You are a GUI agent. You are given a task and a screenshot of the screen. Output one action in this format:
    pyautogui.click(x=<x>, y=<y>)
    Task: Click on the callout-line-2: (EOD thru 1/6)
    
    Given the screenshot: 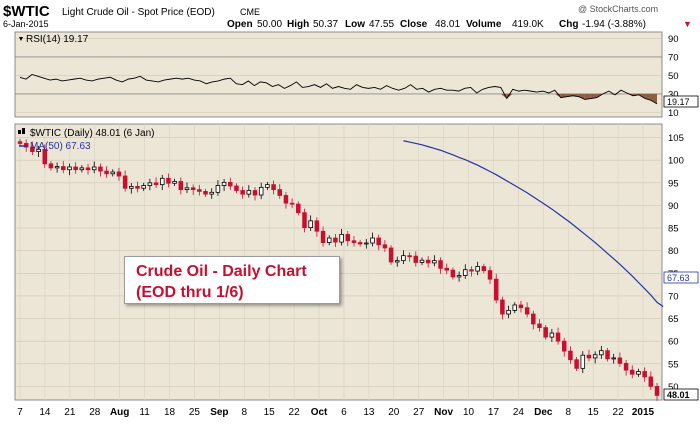 What is the action you would take?
    pyautogui.click(x=190, y=292)
    